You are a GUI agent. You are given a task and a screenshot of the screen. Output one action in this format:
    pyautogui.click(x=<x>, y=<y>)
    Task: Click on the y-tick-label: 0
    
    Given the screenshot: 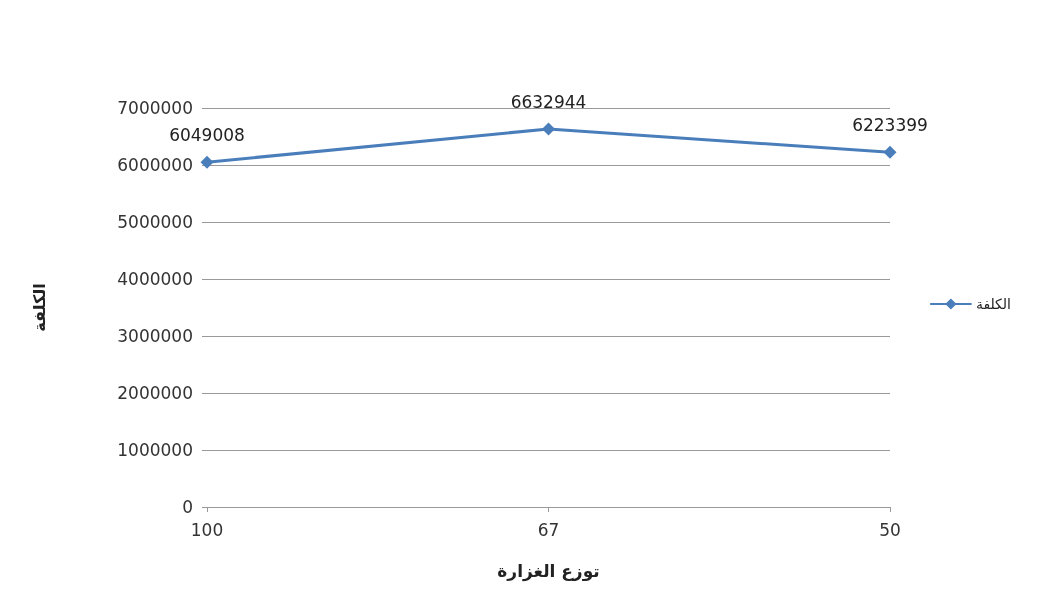 What is the action you would take?
    pyautogui.click(x=187, y=507)
    